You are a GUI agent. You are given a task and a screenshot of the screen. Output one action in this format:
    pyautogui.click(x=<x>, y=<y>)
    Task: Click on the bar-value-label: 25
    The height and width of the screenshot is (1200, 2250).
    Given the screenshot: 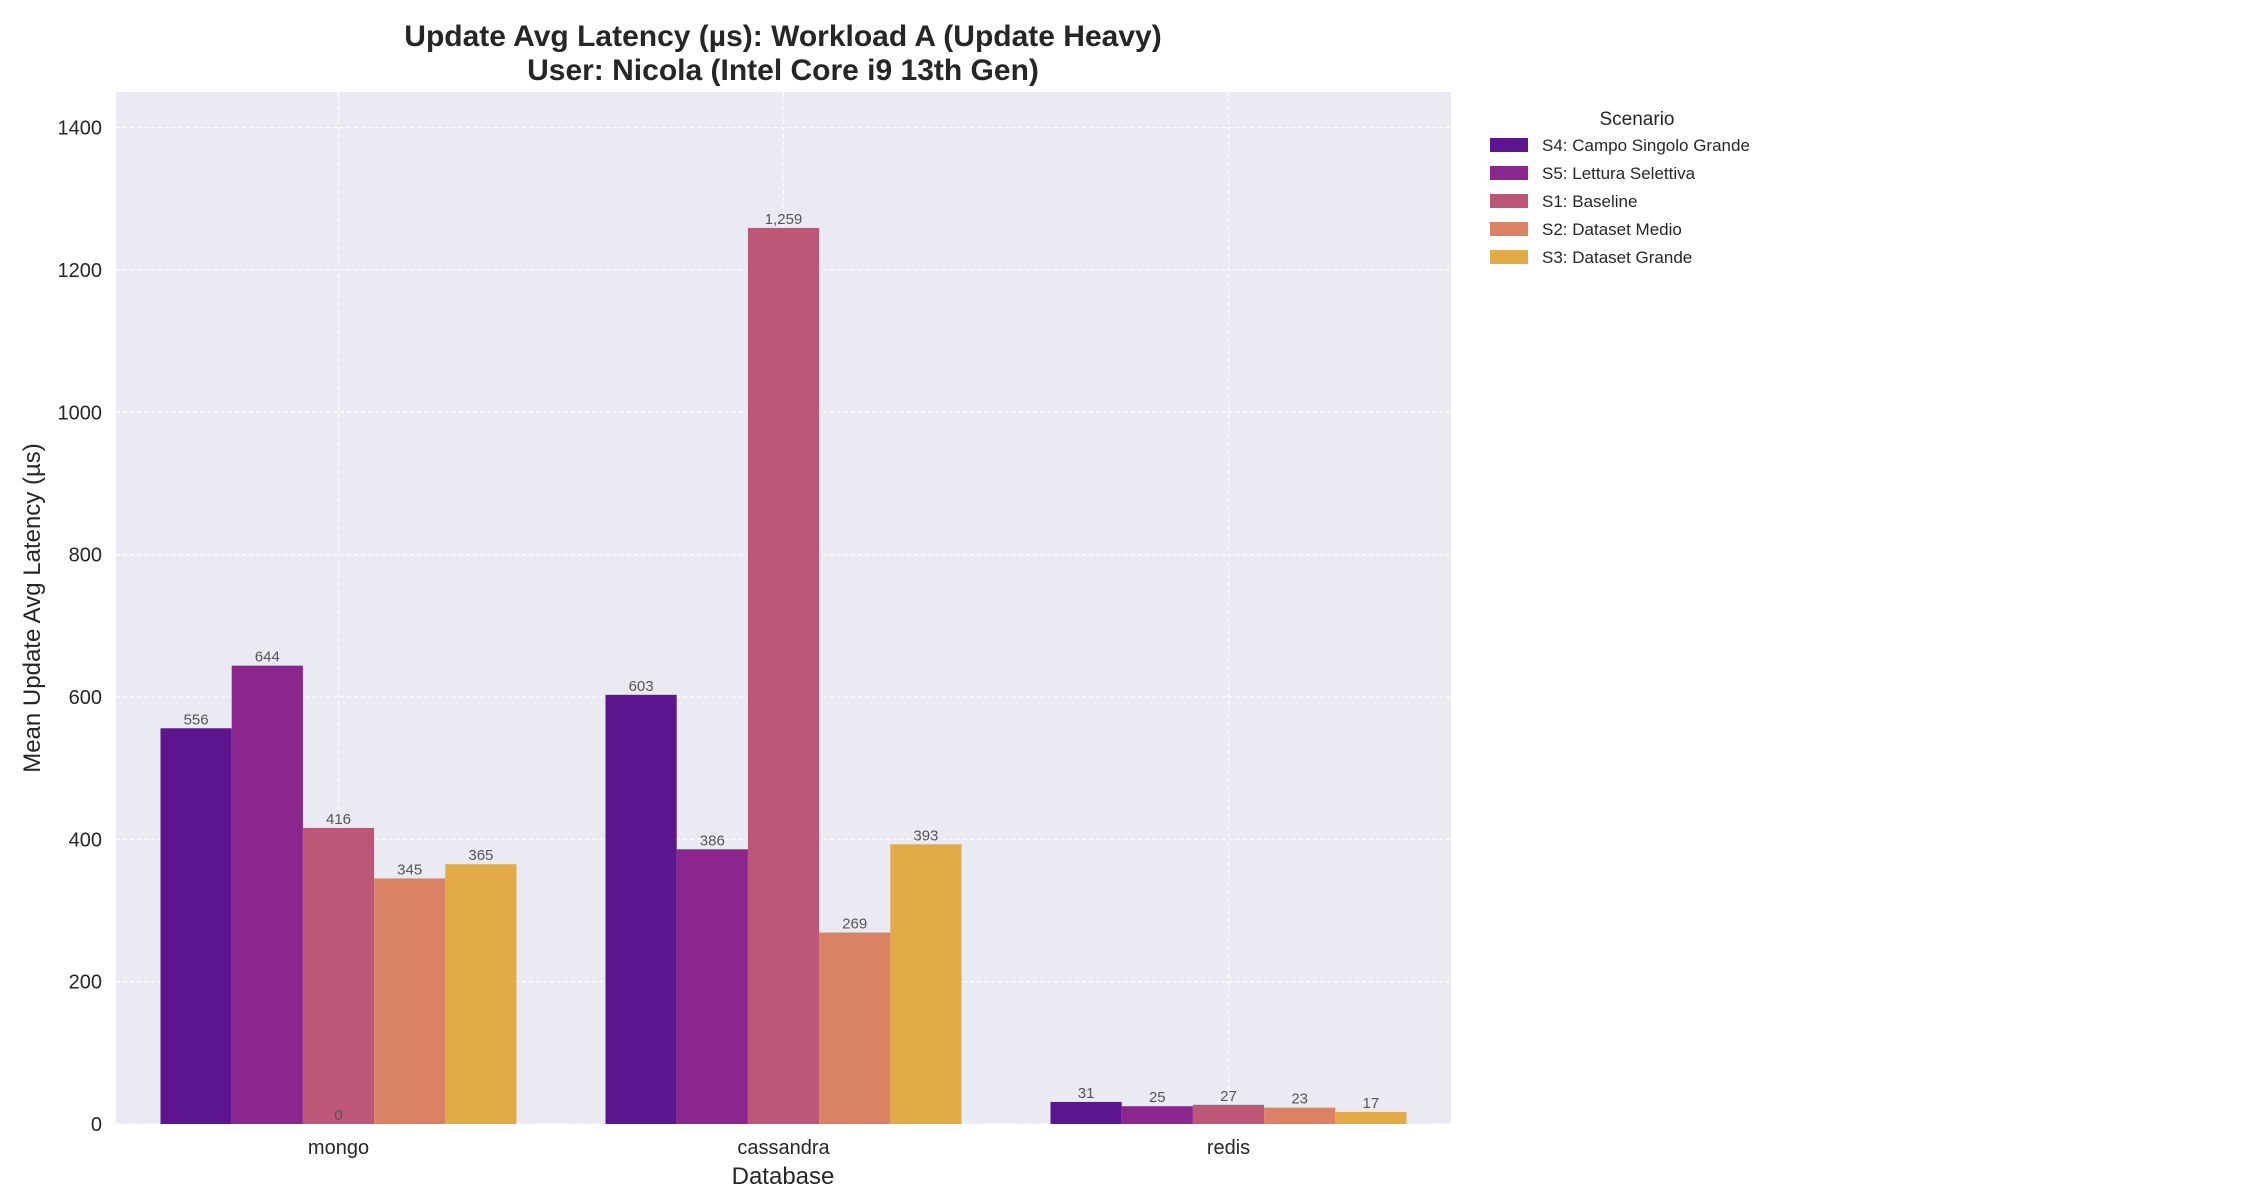 What is the action you would take?
    pyautogui.click(x=1157, y=1097)
    